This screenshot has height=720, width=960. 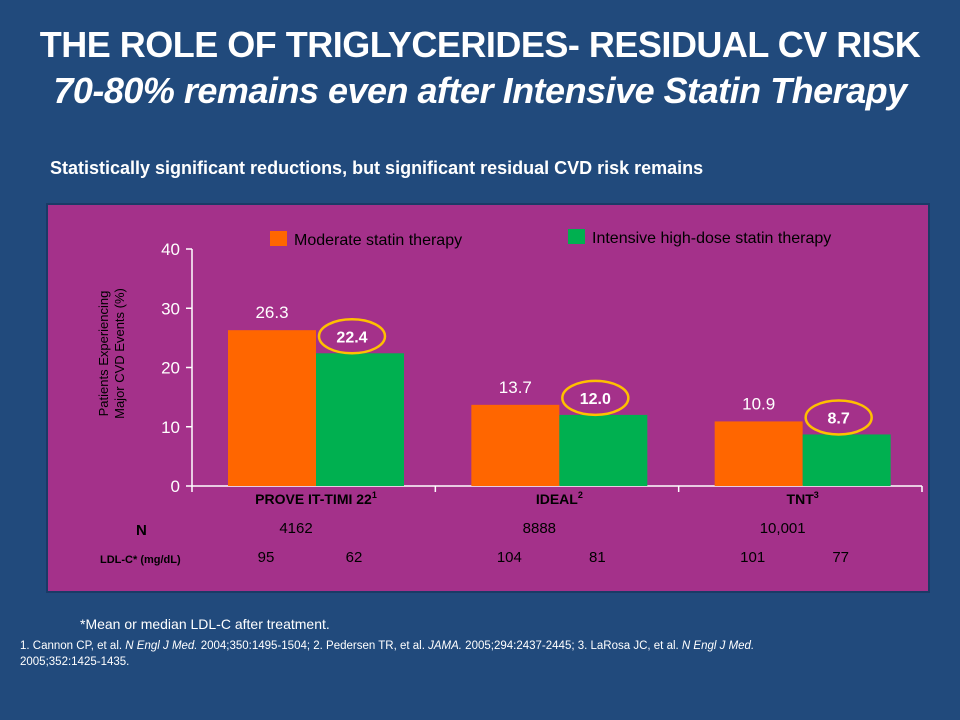 I want to click on category-name: IDEAL, so click(x=557, y=499).